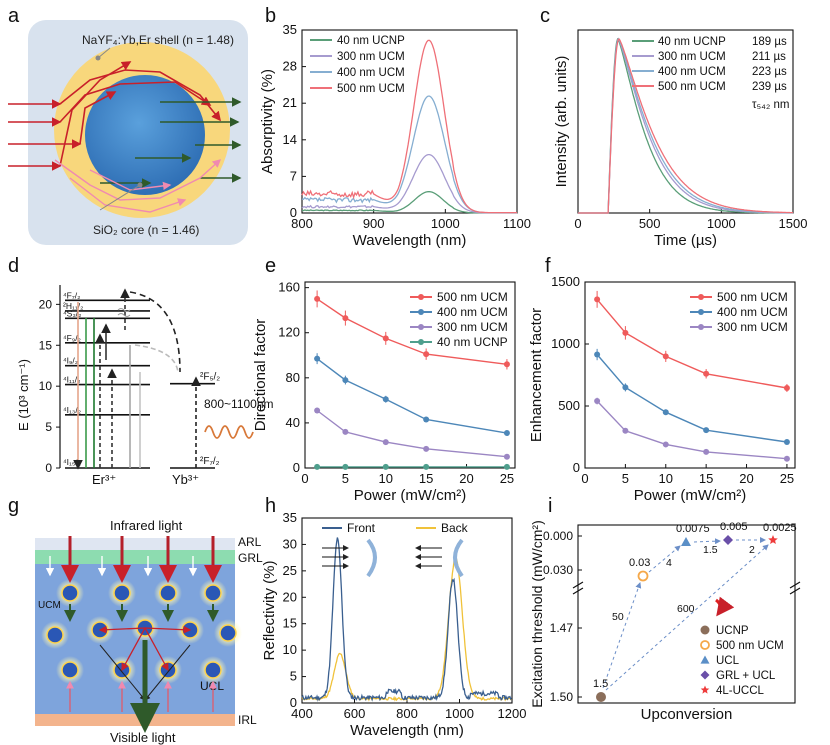 Image resolution: width=830 pixels, height=745 pixels. What do you see at coordinates (289, 332) in the screenshot?
I see `y-tick-label: 120` at bounding box center [289, 332].